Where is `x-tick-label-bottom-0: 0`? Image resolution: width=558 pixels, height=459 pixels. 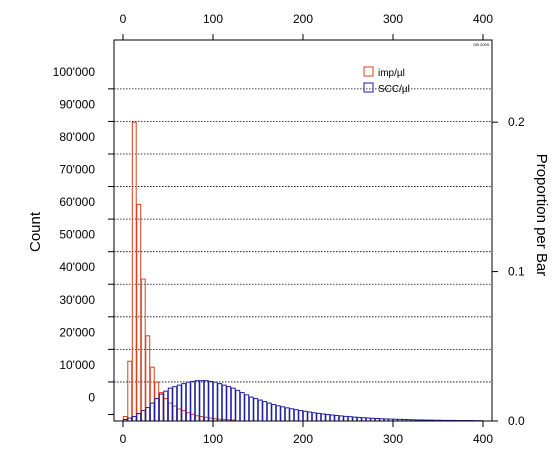 x-tick-label-bottom-0: 0 is located at coordinates (123, 439).